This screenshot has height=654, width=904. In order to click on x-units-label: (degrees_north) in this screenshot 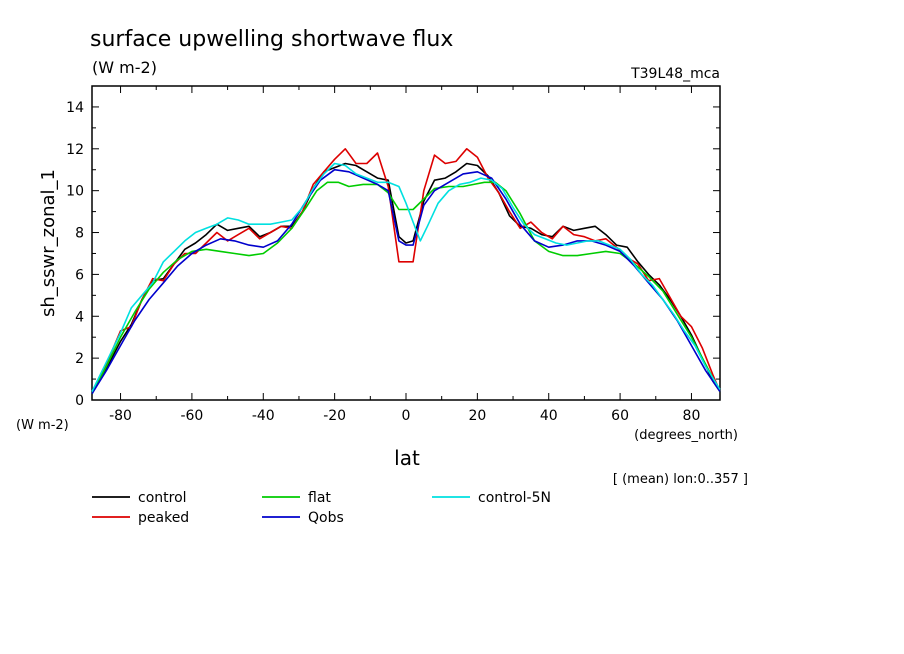, I will do `click(686, 435)`.